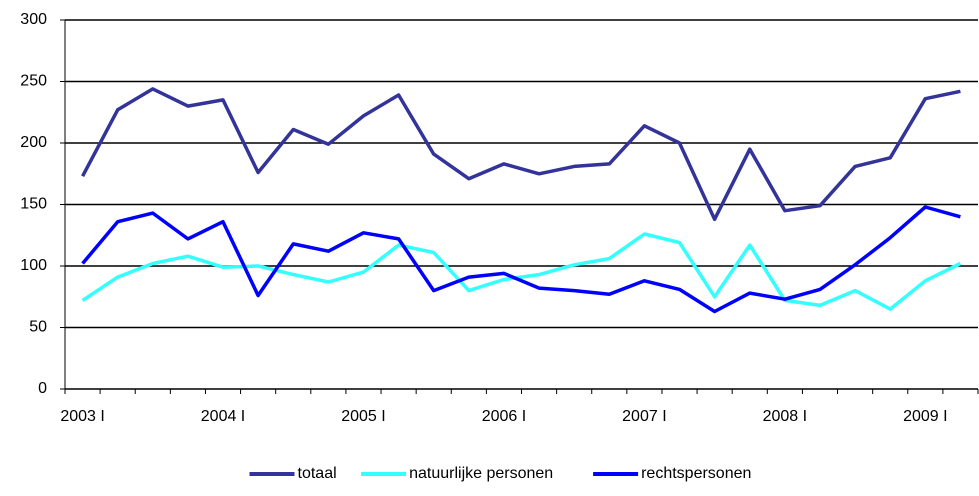 The height and width of the screenshot is (496, 979). Describe the element at coordinates (521, 271) in the screenshot. I see `series-line` at that location.